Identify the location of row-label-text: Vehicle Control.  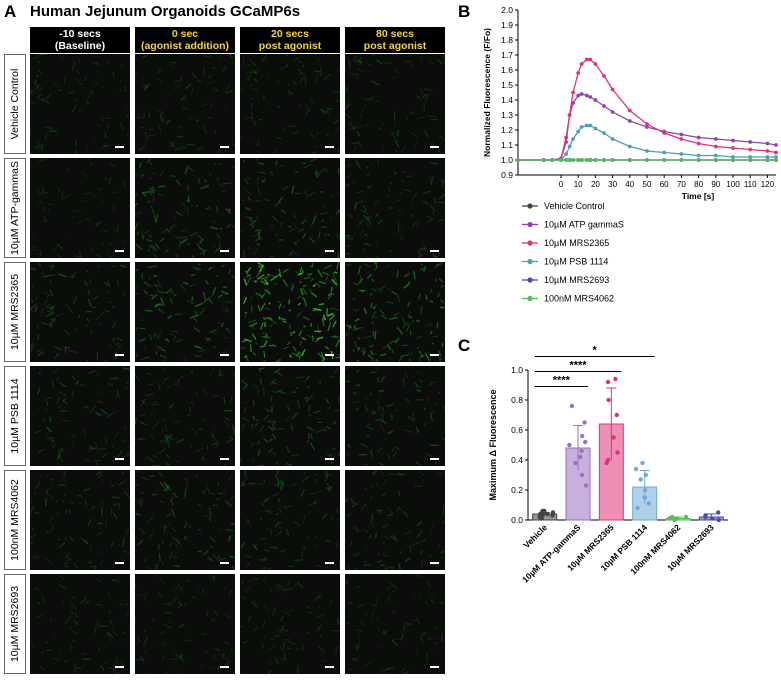
(15, 104).